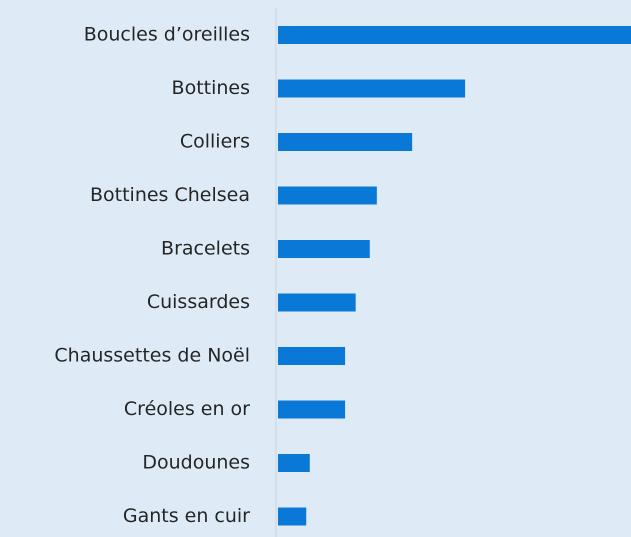  What do you see at coordinates (170, 195) in the screenshot?
I see `y-tick-label: Bottines Chelsea` at bounding box center [170, 195].